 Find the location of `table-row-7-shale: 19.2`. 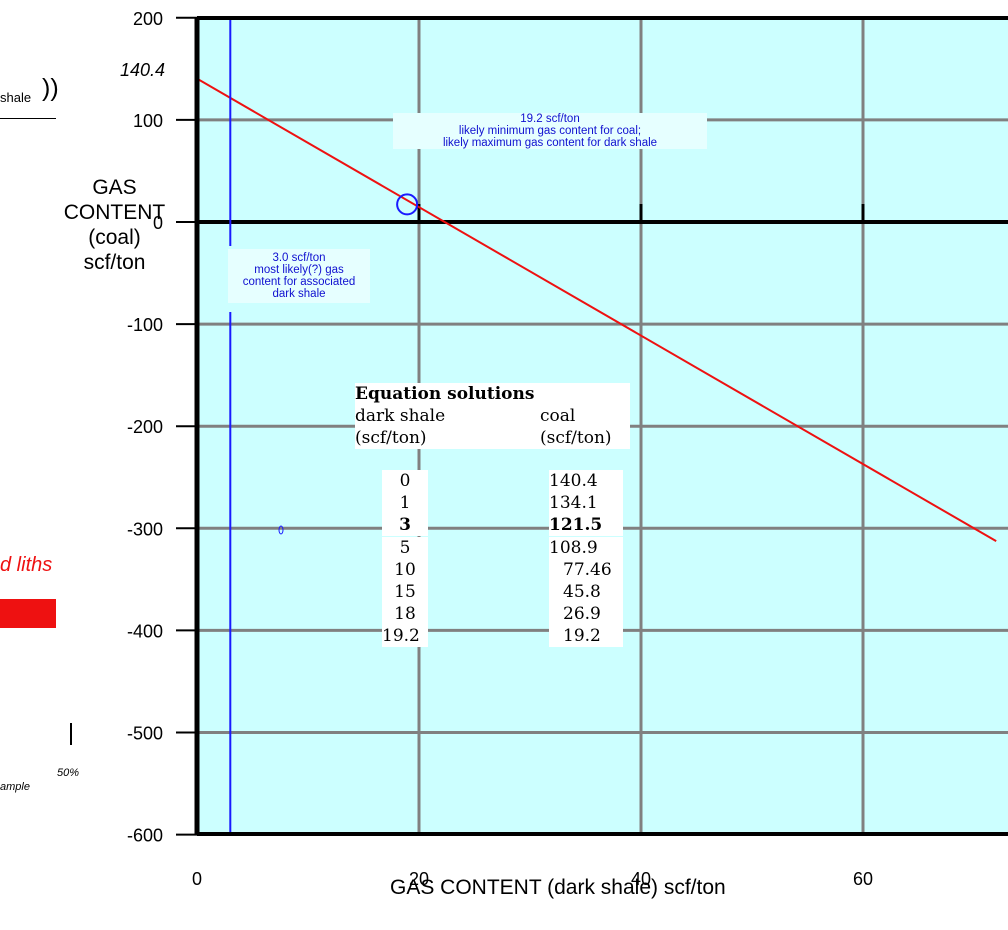

table-row-7-shale: 19.2 is located at coordinates (405, 636).